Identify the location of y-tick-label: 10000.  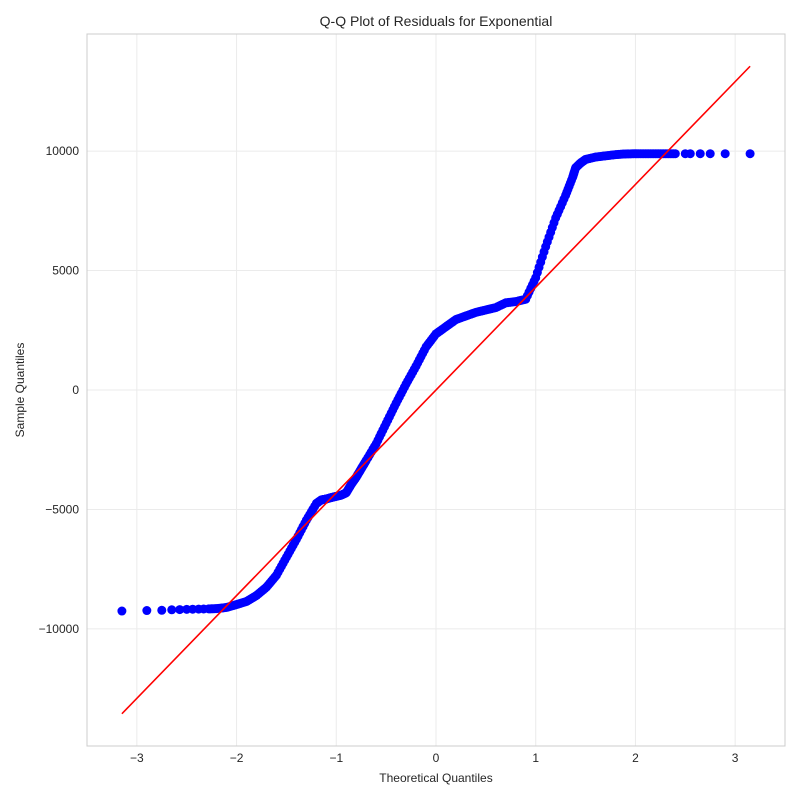
(63, 151).